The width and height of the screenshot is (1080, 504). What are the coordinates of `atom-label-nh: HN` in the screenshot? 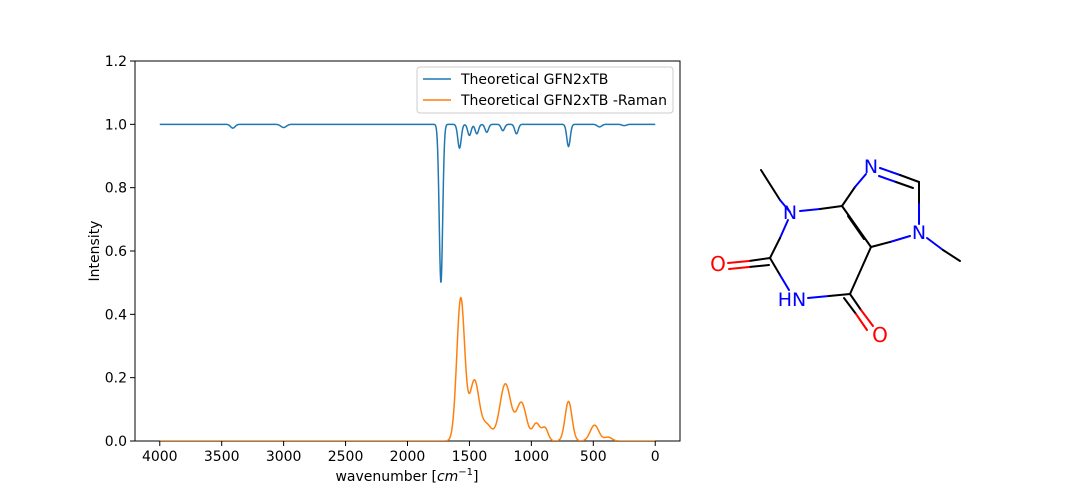 It's located at (792, 300).